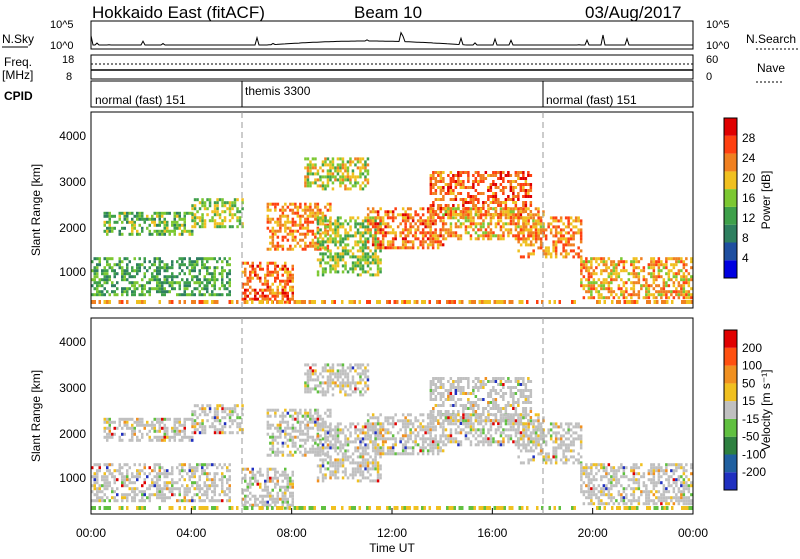 The height and width of the screenshot is (559, 800). What do you see at coordinates (749, 138) in the screenshot?
I see `colorbar-tick-label: 28` at bounding box center [749, 138].